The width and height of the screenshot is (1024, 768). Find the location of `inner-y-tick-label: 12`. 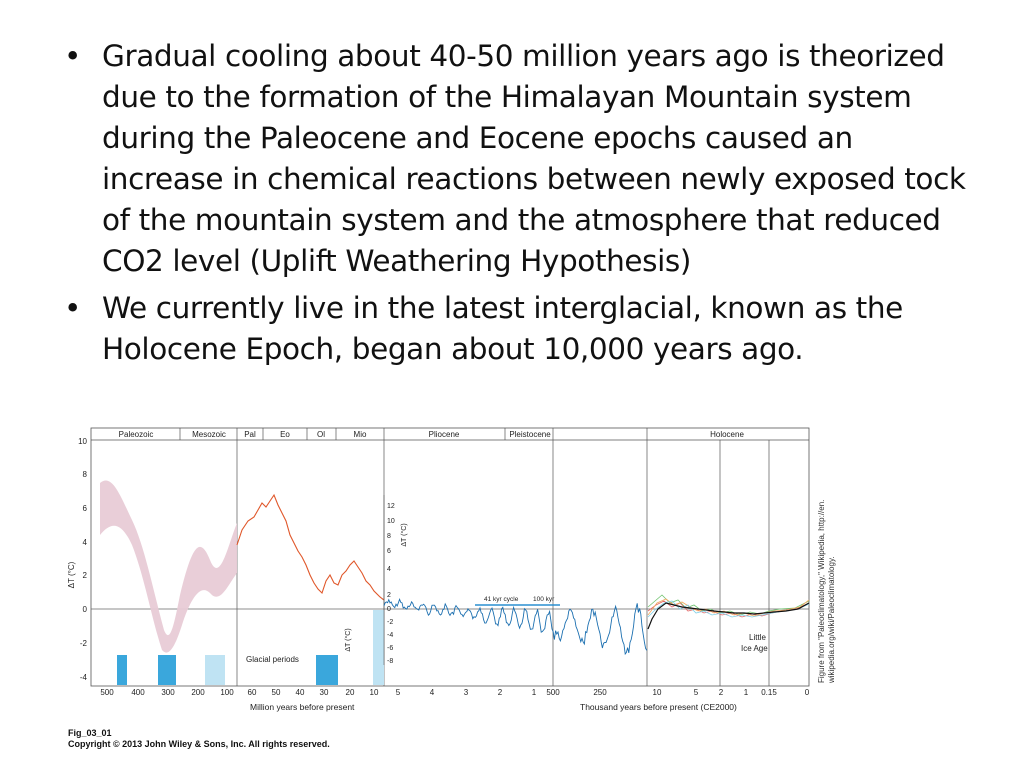

inner-y-tick-label: 12 is located at coordinates (391, 506).